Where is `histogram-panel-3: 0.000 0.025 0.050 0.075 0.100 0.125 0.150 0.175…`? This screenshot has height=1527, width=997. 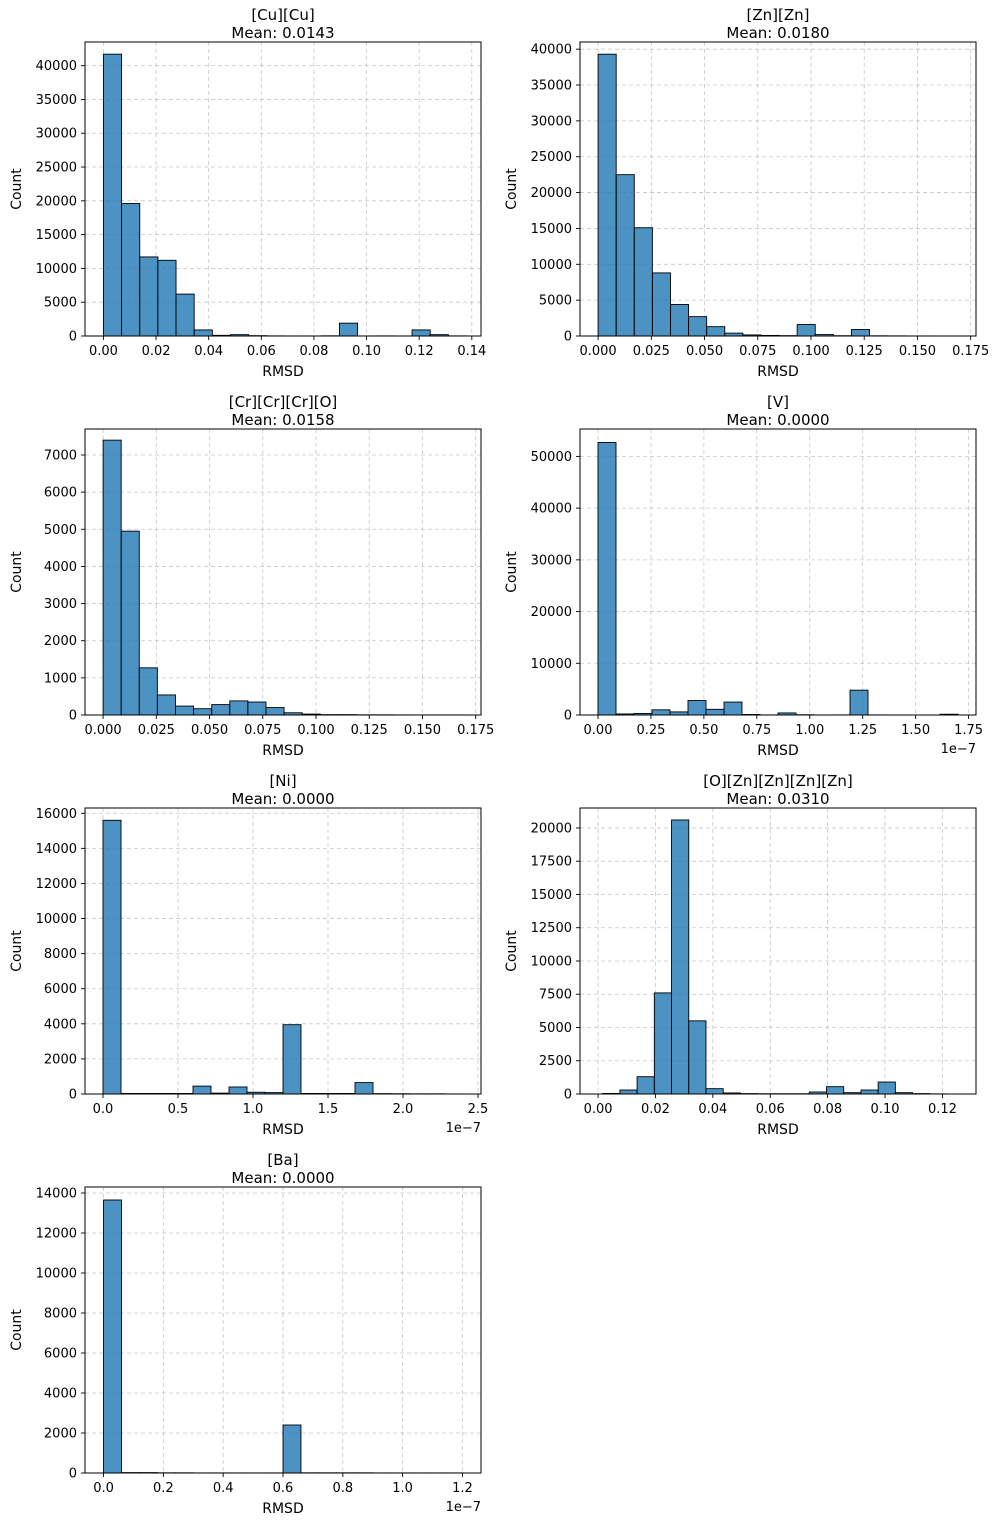
histogram-panel-3: 0.000 0.025 0.050 0.075 0.100 0.125 0.150 0.175… is located at coordinates (251, 576).